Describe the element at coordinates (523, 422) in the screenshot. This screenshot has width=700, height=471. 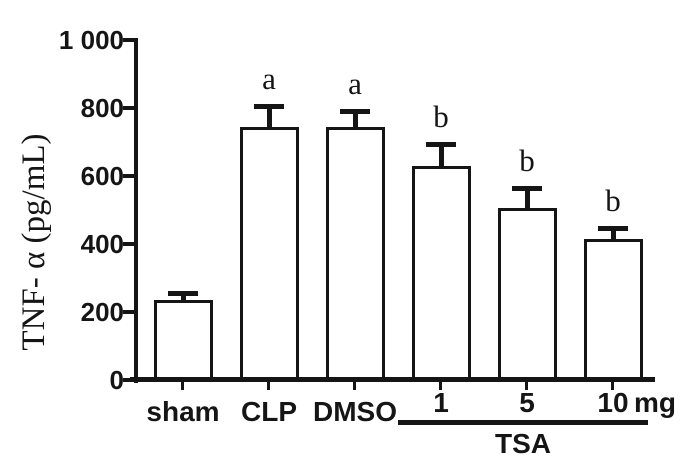
I see `group-underline` at that location.